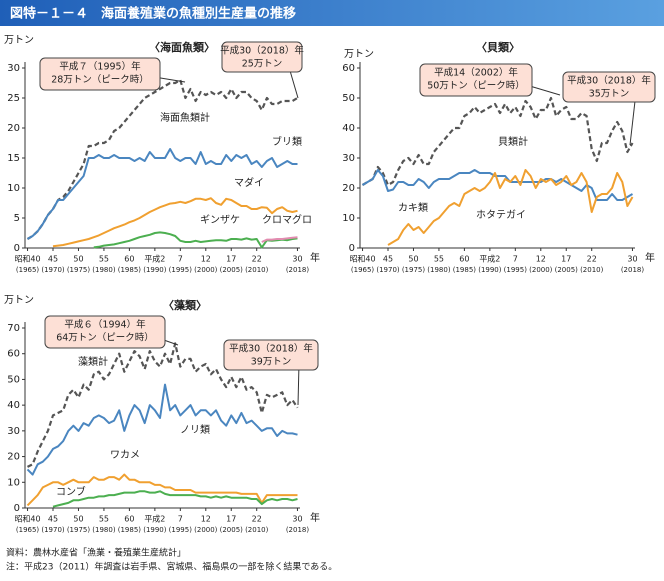 This screenshot has height=581, width=664. I want to click on series-label: ワカメ, so click(125, 455).